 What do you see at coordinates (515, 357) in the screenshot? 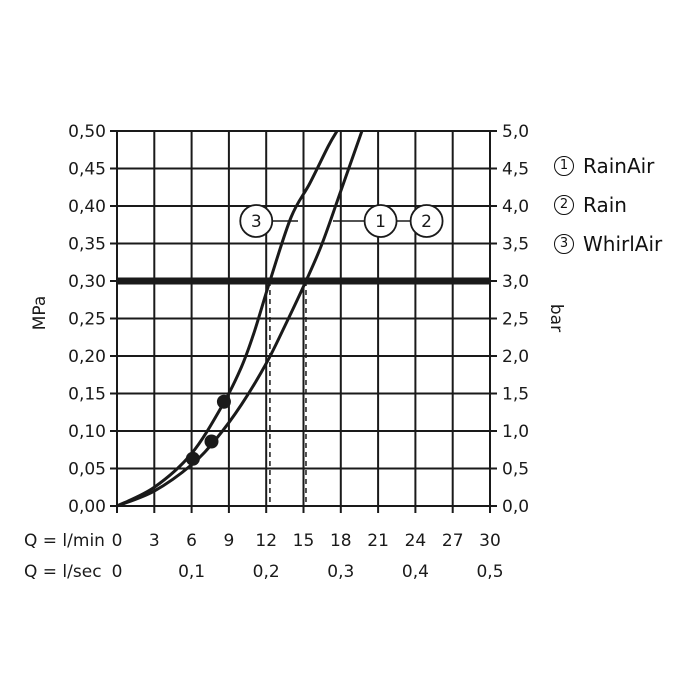
I see `y-right-tick-label-4: 2,0` at bounding box center [515, 357].